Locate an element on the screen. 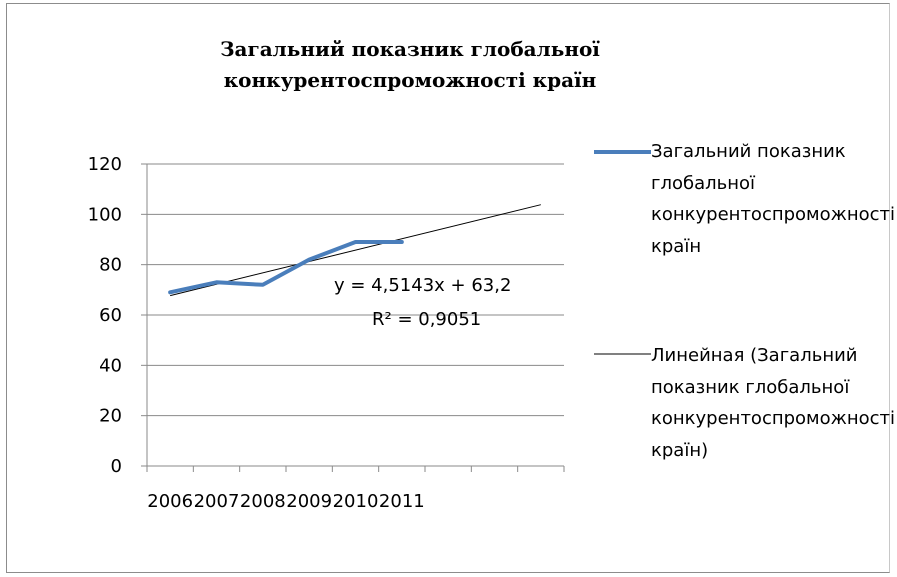 The width and height of the screenshot is (897, 577). y-tick-label: 0 is located at coordinates (116, 466).